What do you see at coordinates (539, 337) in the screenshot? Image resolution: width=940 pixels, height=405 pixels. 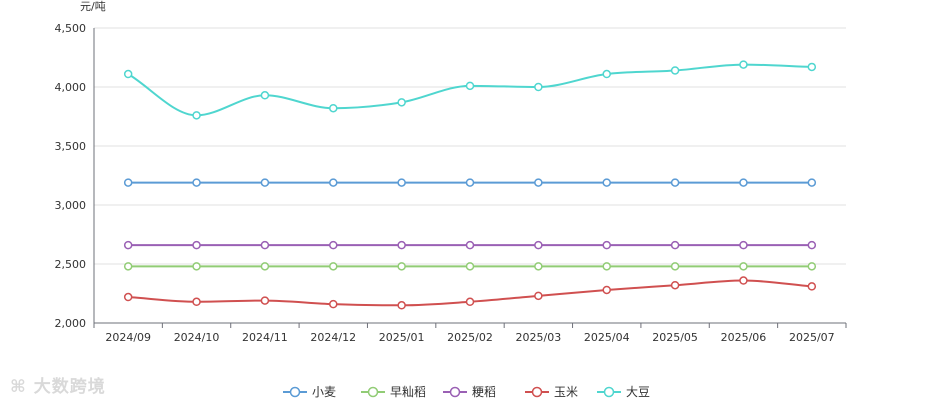 I see `x-tick-label: 2025/03` at bounding box center [539, 337].